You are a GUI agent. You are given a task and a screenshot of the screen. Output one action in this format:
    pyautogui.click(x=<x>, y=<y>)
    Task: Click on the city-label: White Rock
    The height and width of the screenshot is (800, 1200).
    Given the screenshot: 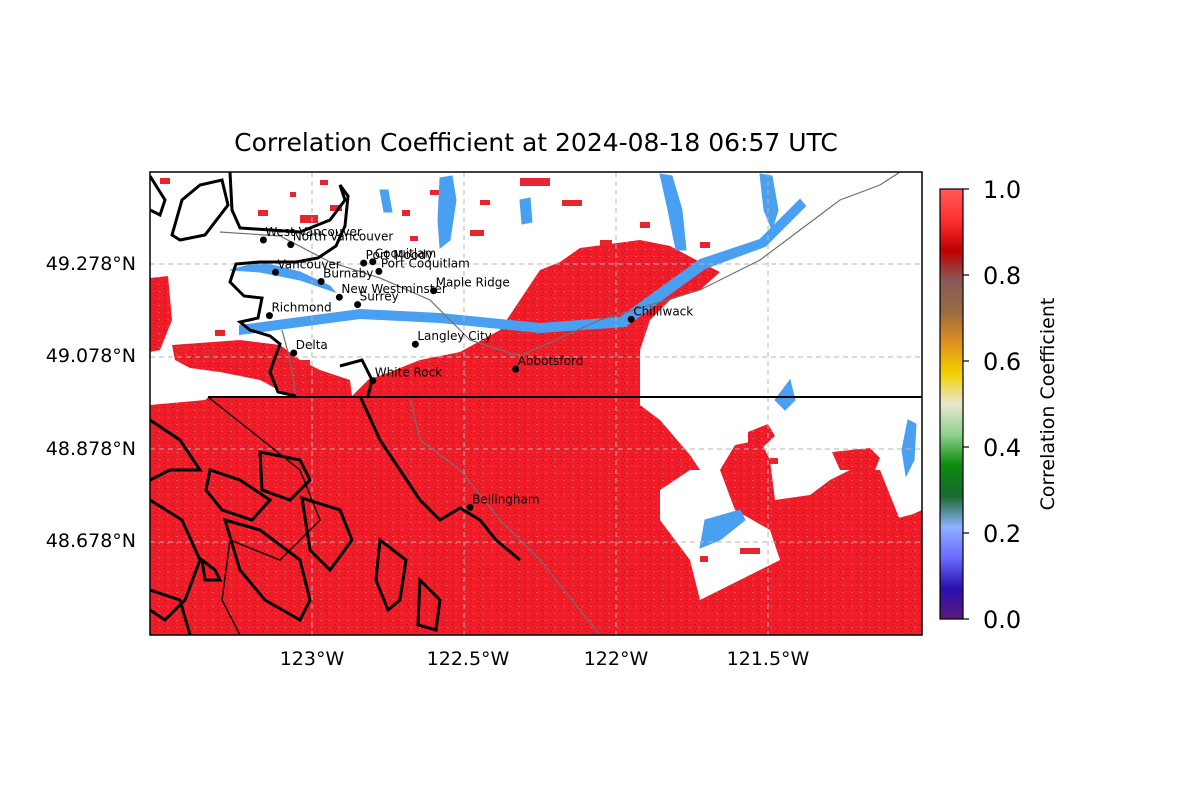 What is the action you would take?
    pyautogui.click(x=408, y=373)
    